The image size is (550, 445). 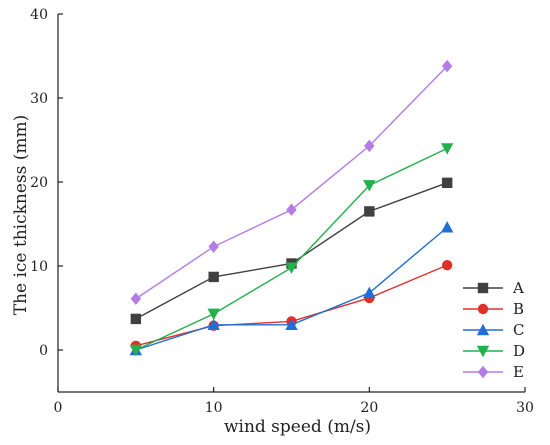 I want to click on legend-item-d: D, so click(x=494, y=351).